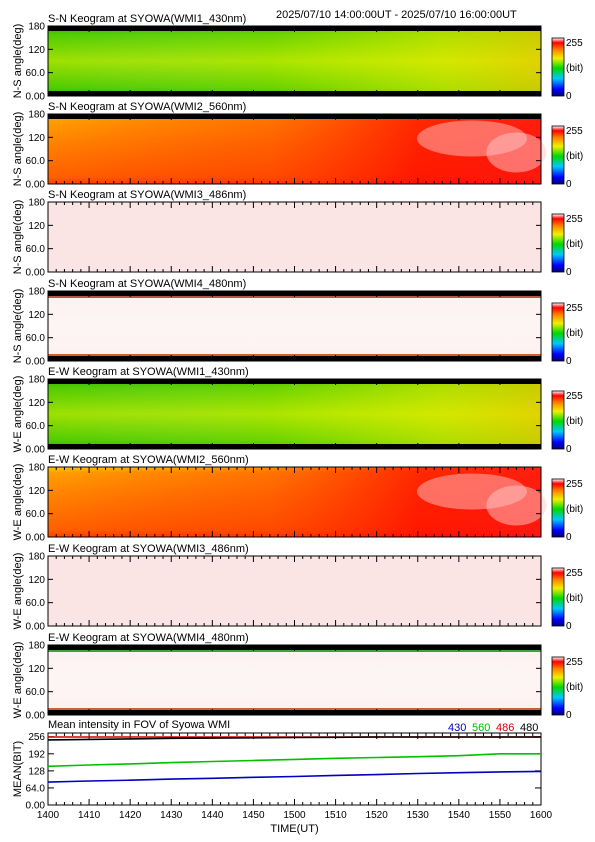 The height and width of the screenshot is (842, 595). I want to click on x-tick-label: 1530, so click(418, 815).